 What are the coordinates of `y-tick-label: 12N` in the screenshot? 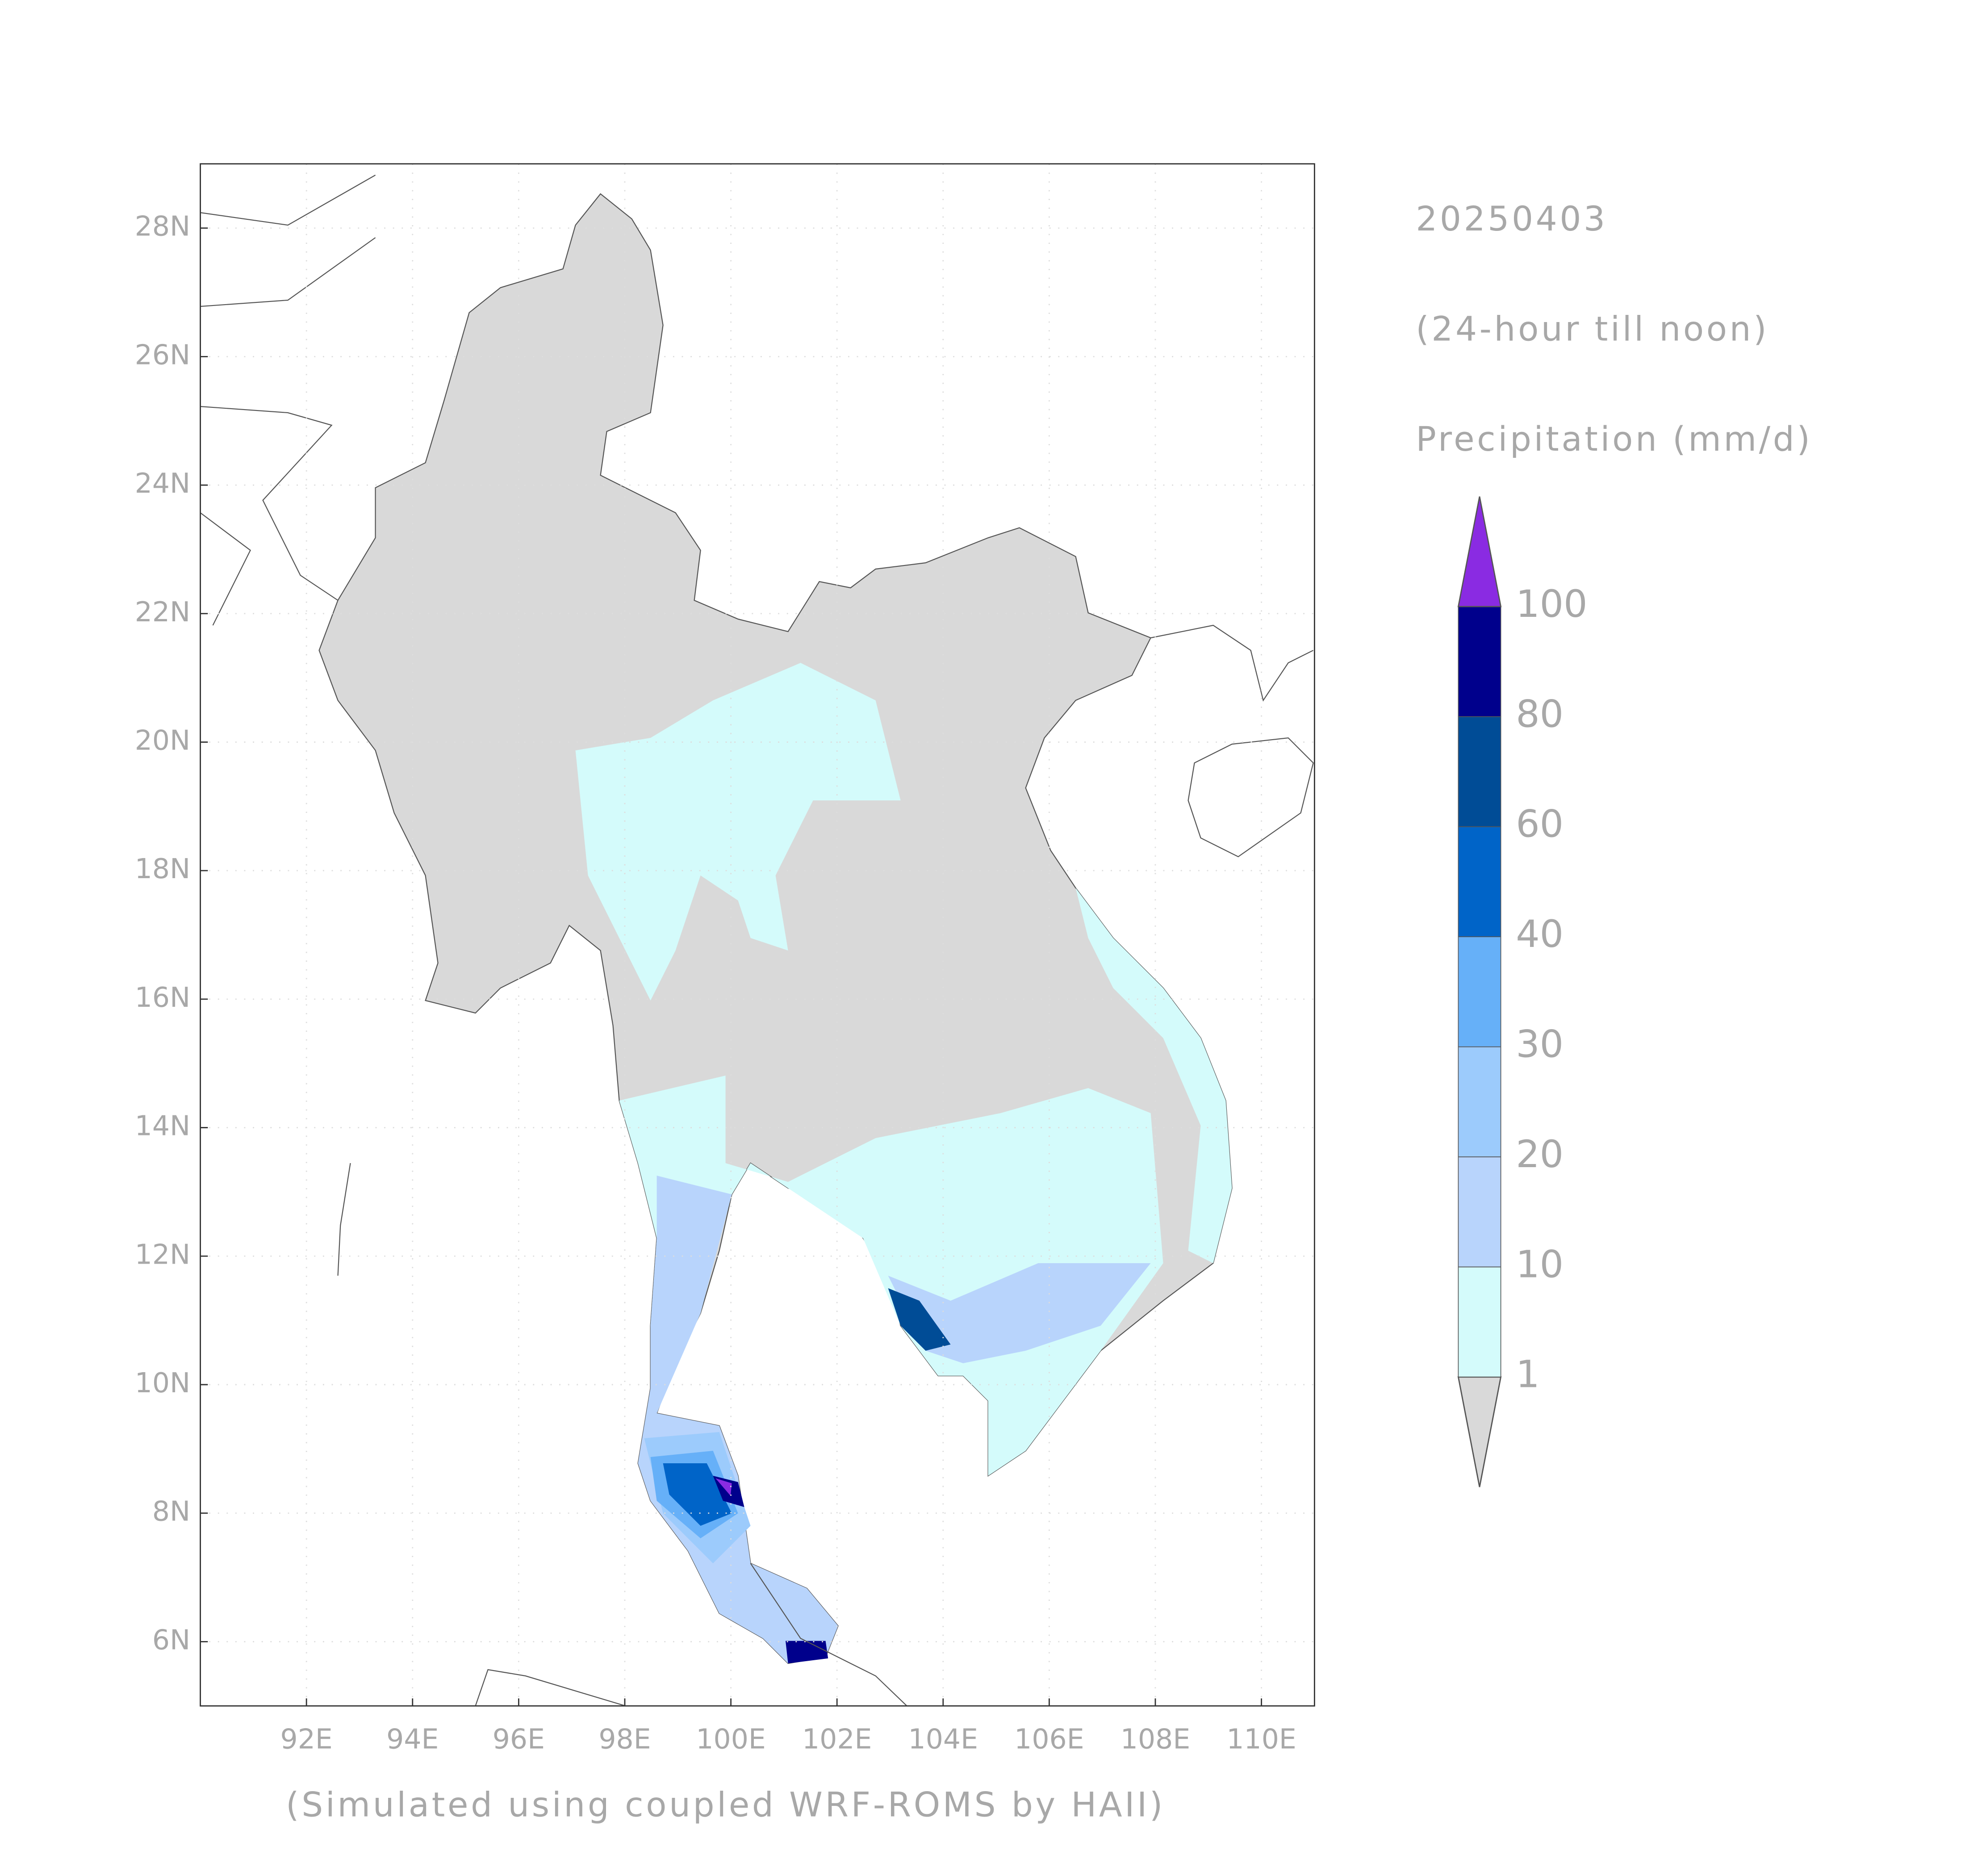 It's located at (162, 1254).